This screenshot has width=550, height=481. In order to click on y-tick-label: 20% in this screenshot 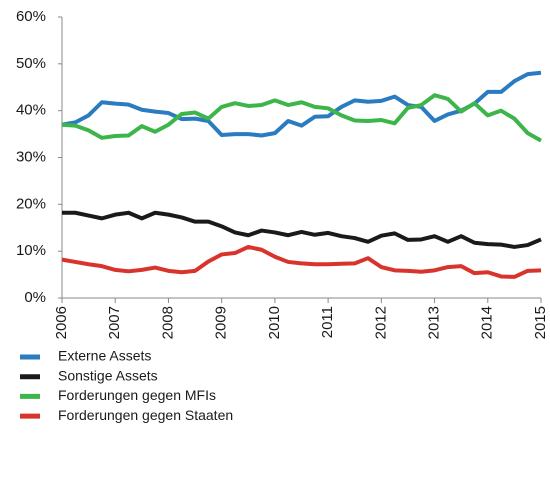, I will do `click(31, 203)`.